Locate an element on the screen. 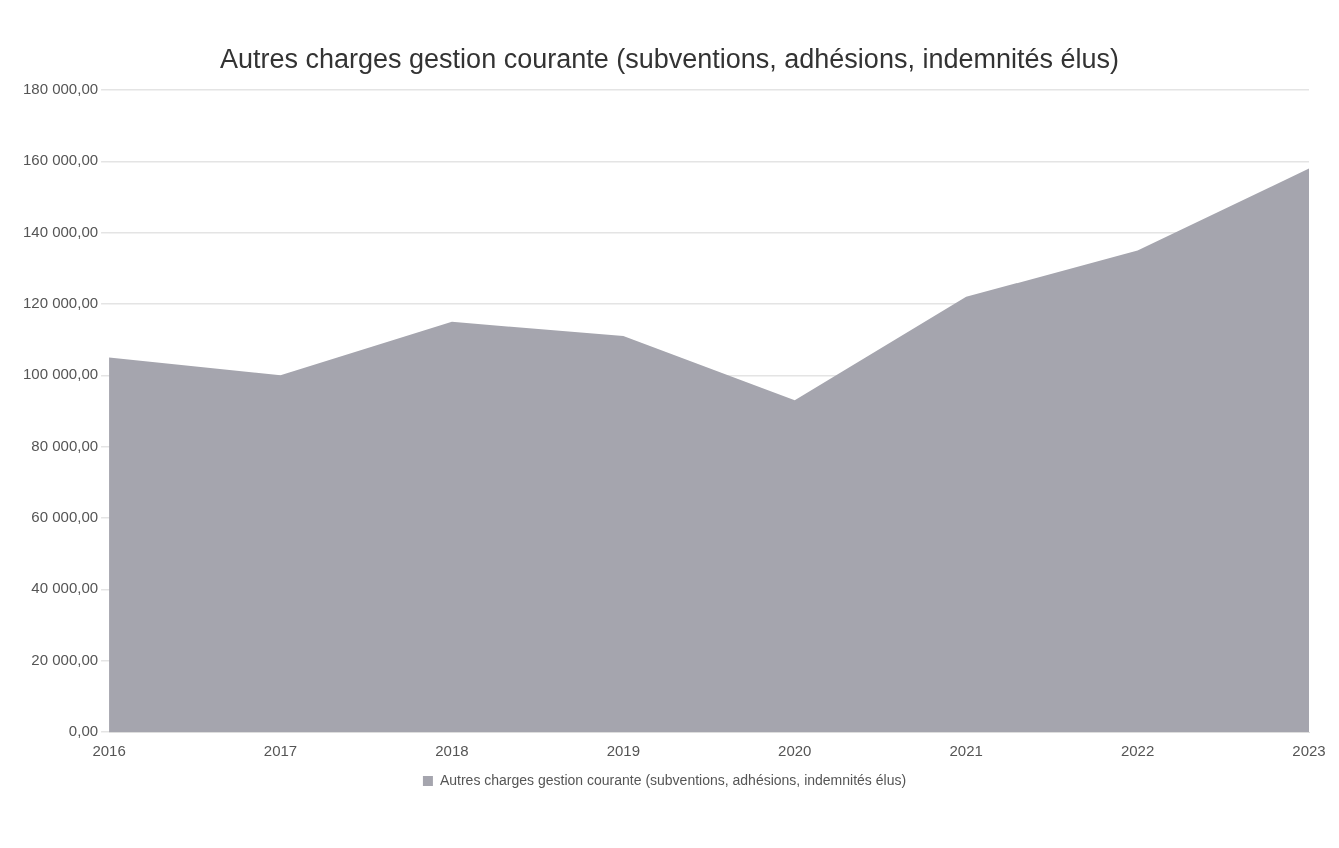  y-tick-label: 160 000,00 is located at coordinates (61, 160).